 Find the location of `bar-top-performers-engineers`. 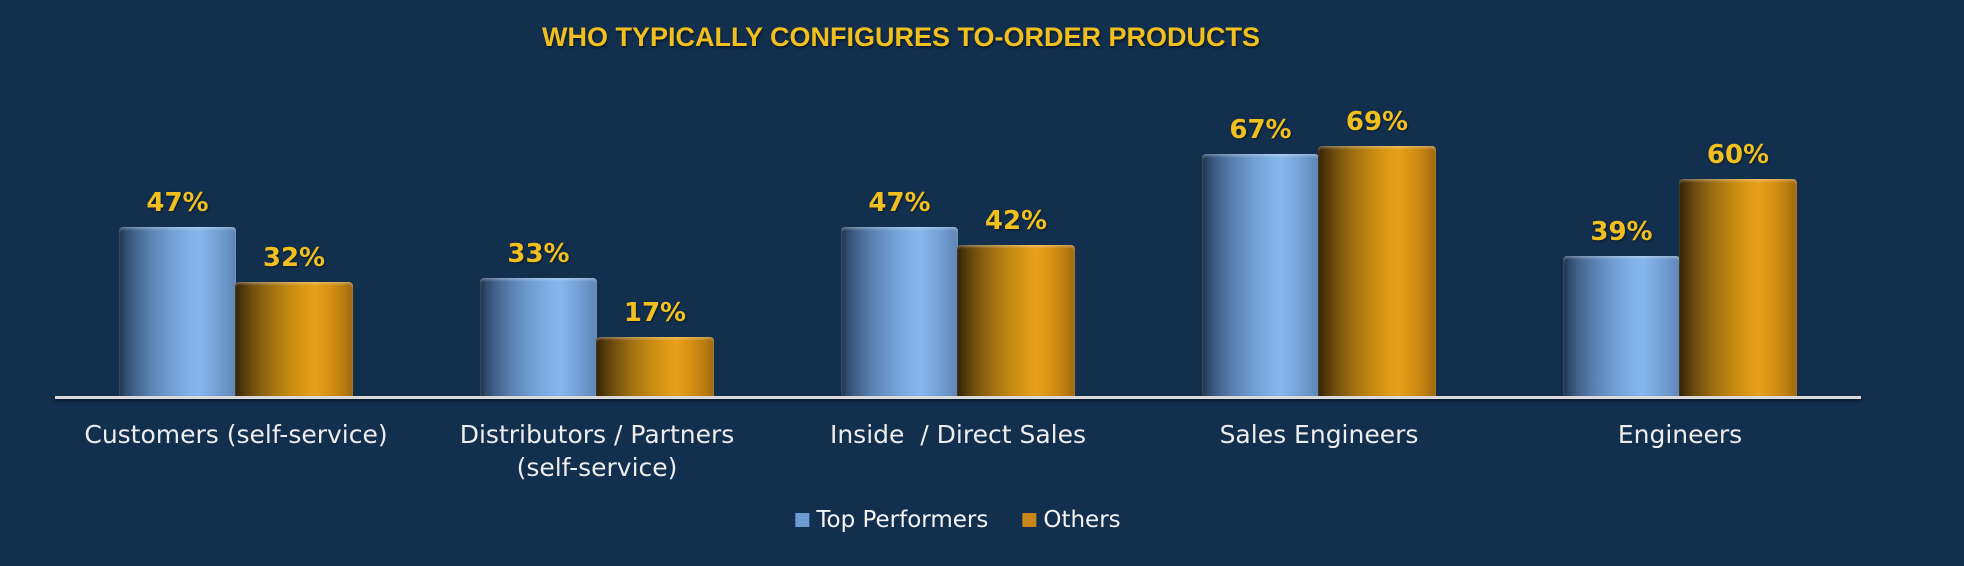

bar-top-performers-engineers is located at coordinates (1621, 327).